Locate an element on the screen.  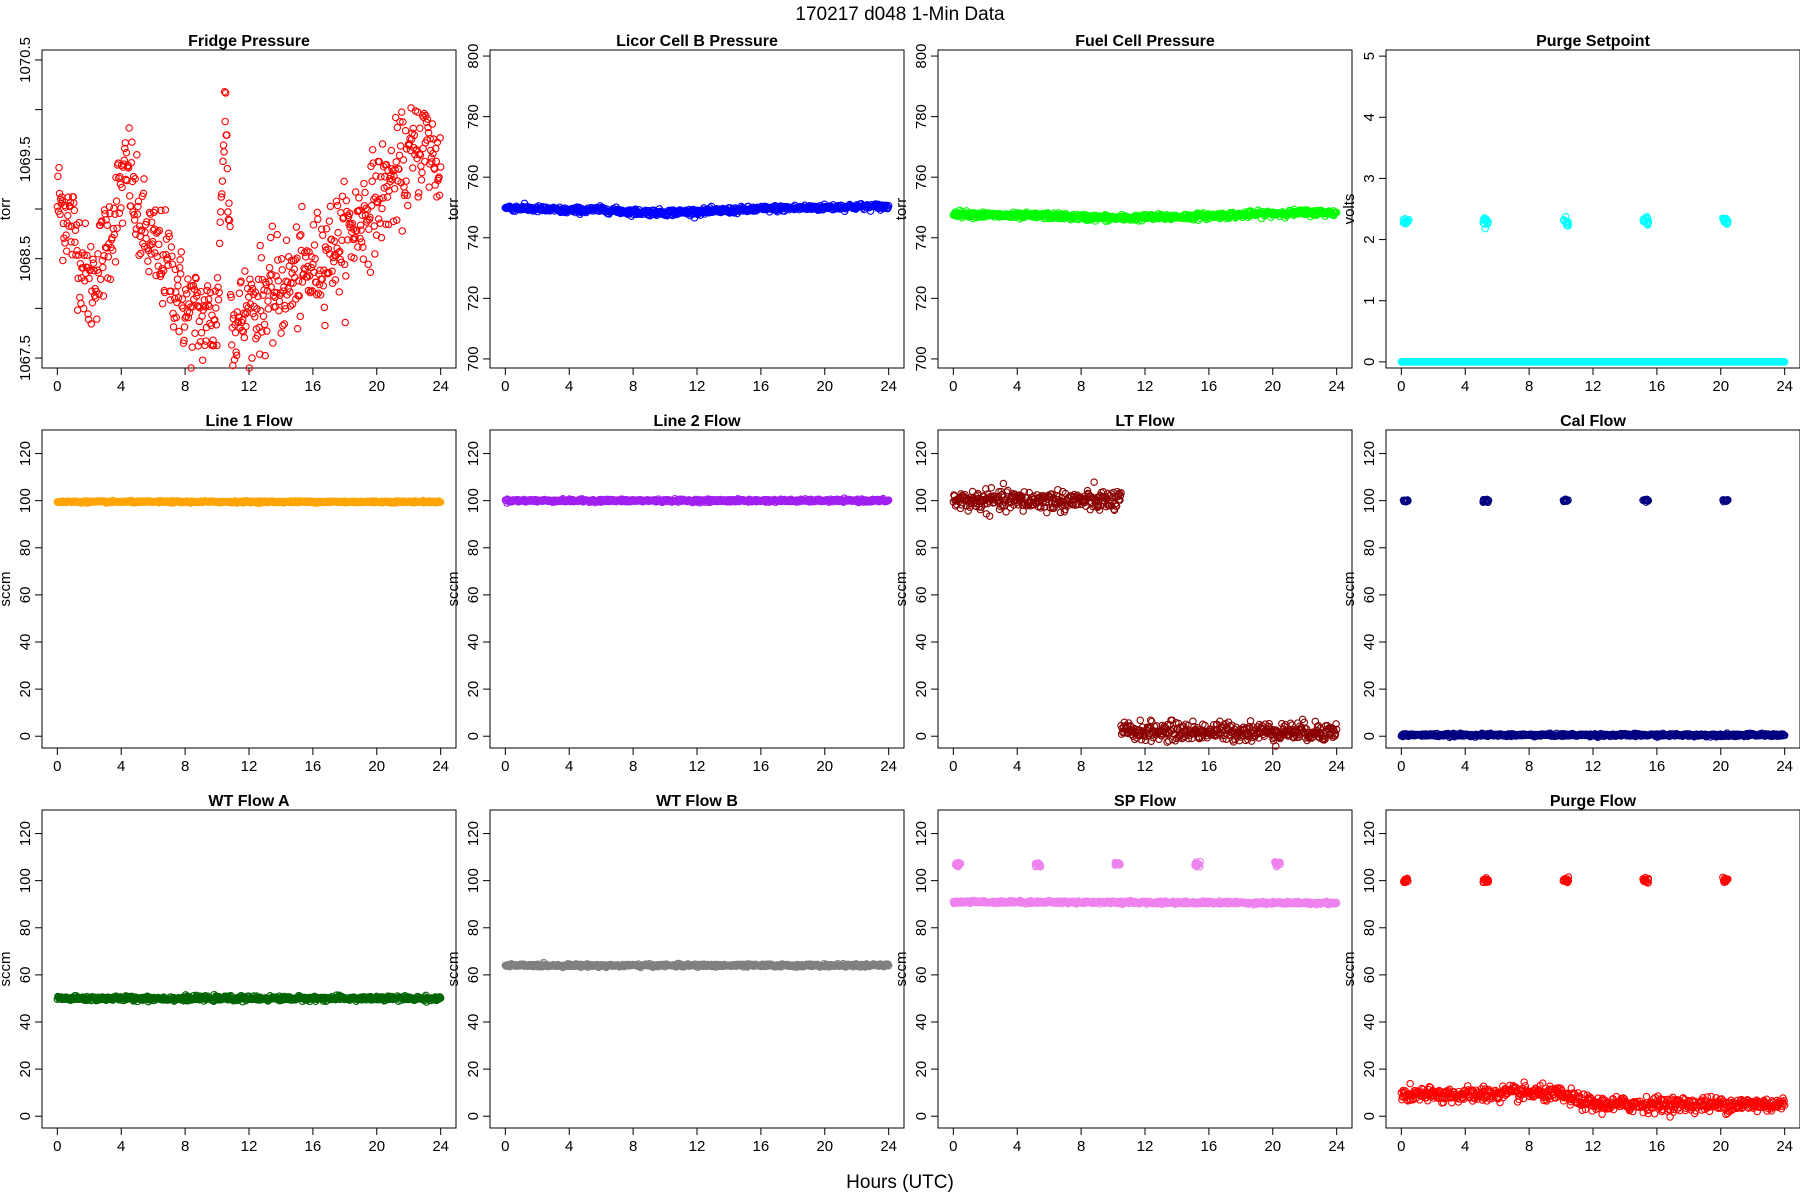
y-tick-label: 1 is located at coordinates (1369, 301).